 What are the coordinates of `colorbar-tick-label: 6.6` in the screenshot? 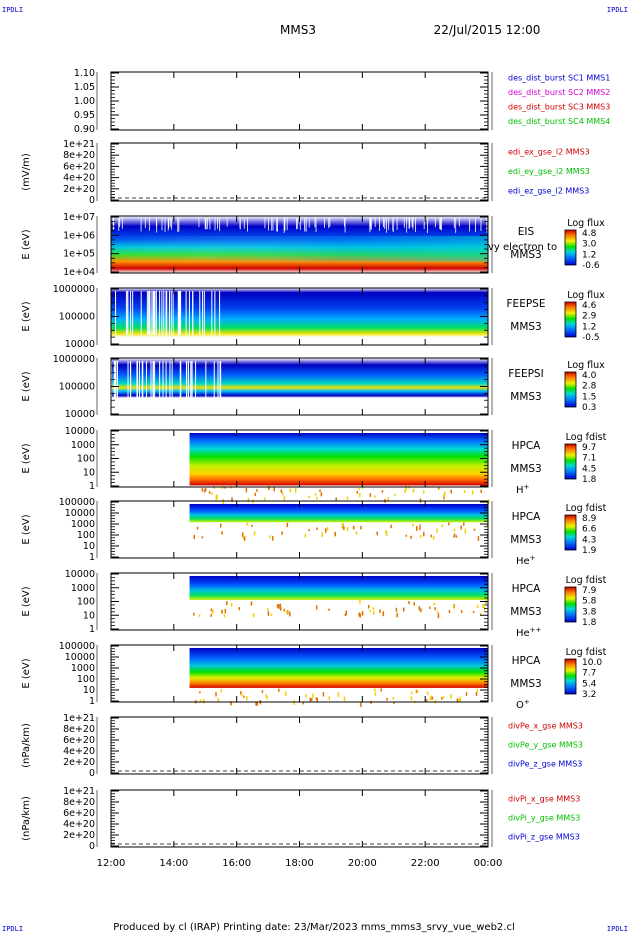 It's located at (589, 530).